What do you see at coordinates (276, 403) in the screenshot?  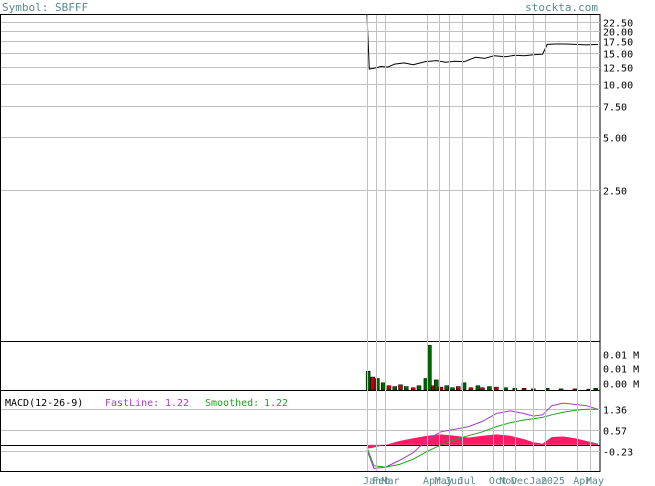 I see `macd-smoothed-value: 1.22` at bounding box center [276, 403].